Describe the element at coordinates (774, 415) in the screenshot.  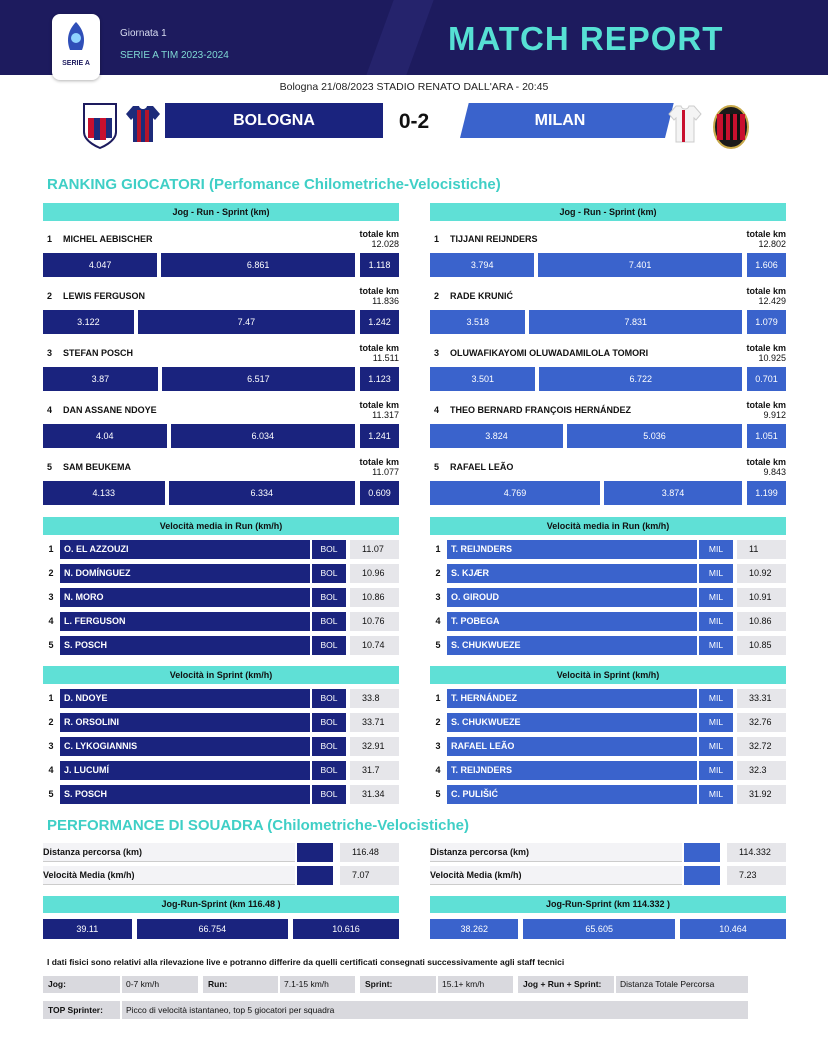
I see `total-value: 9.912` at that location.